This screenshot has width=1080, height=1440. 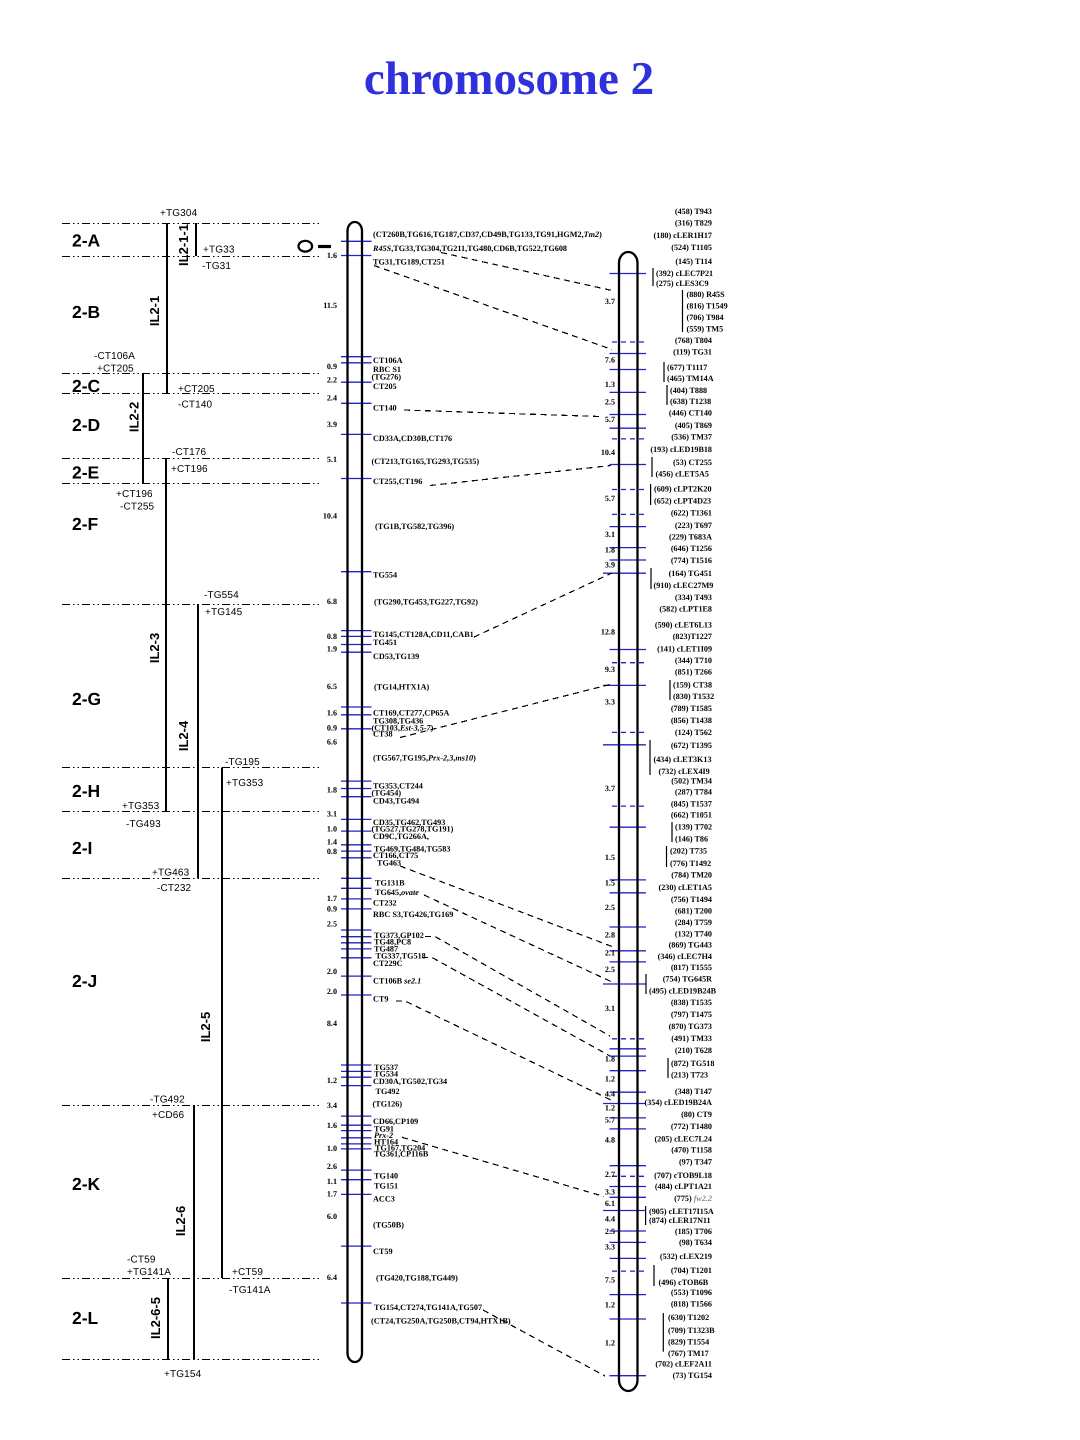 What do you see at coordinates (385, 575) in the screenshot?
I see `svg-text: TG554` at bounding box center [385, 575].